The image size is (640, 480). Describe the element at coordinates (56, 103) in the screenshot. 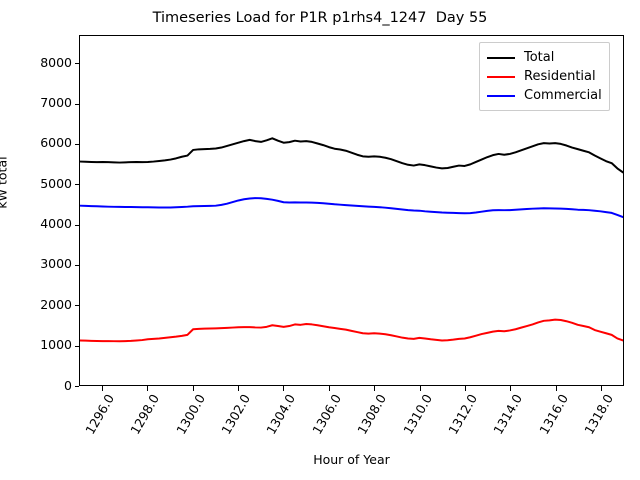

I see `y-tick-label: 7000` at that location.